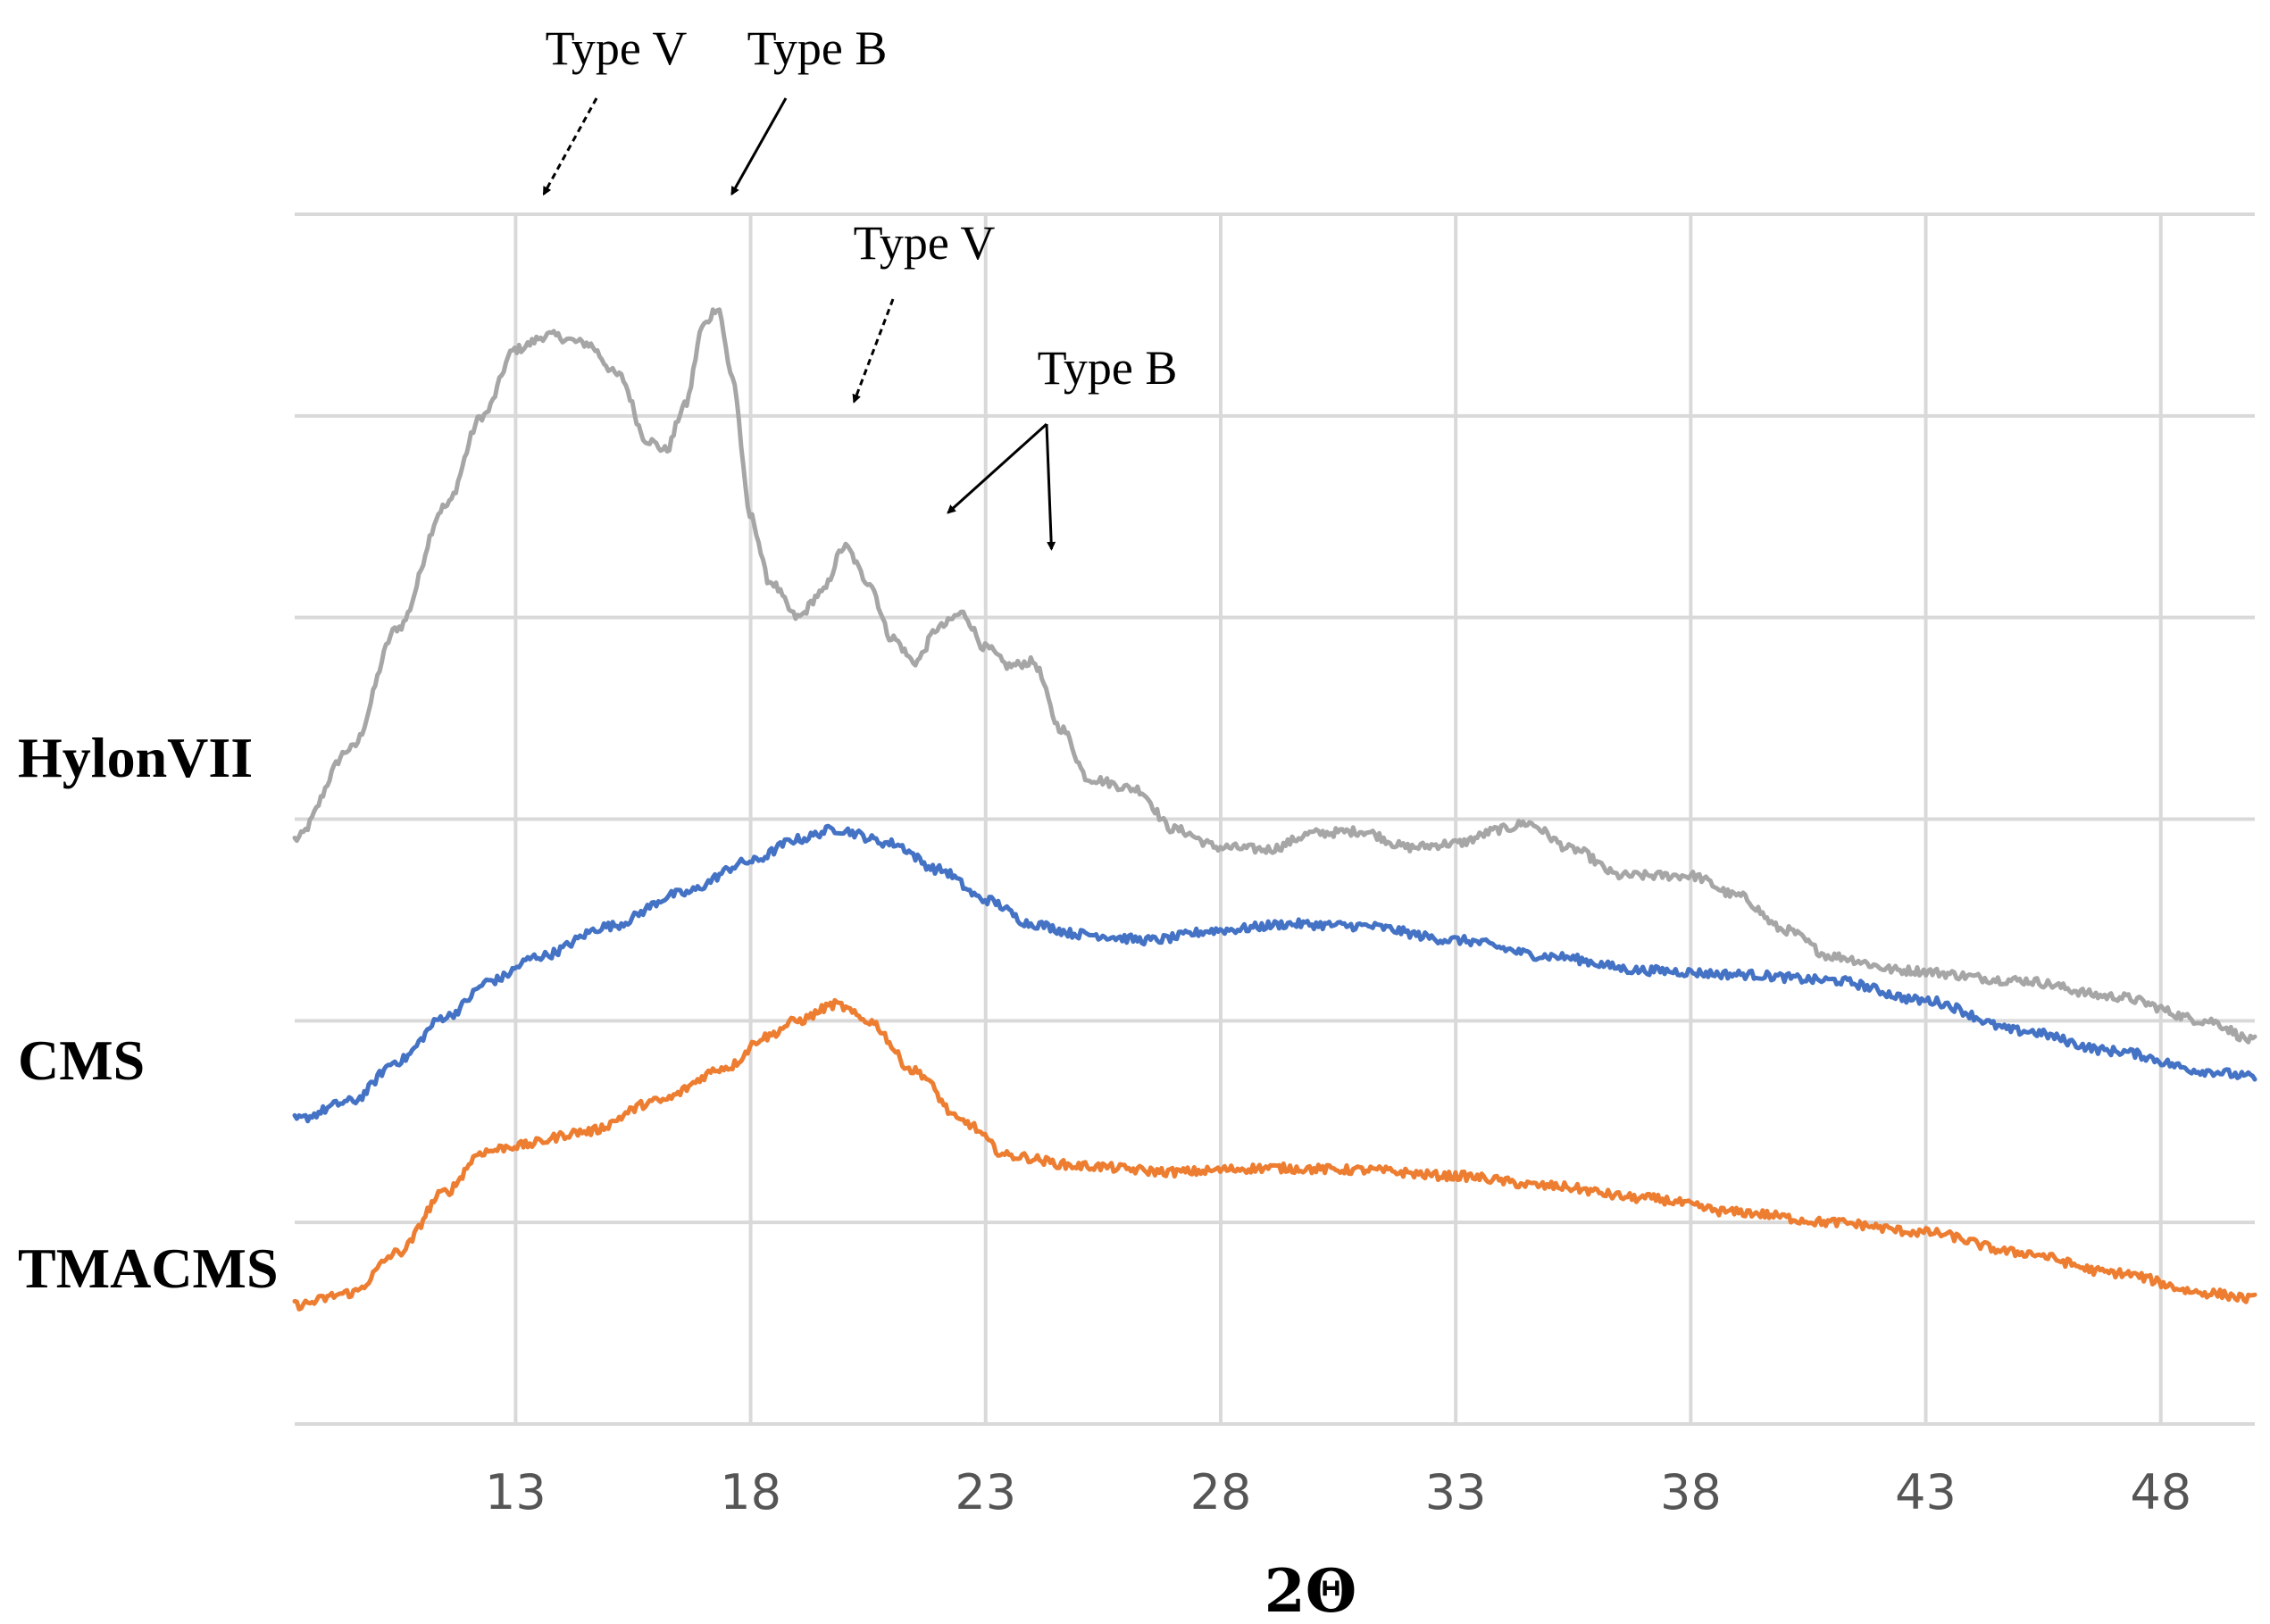 The width and height of the screenshot is (2270, 1624). I want to click on x-tick-label: 28, so click(1221, 1492).